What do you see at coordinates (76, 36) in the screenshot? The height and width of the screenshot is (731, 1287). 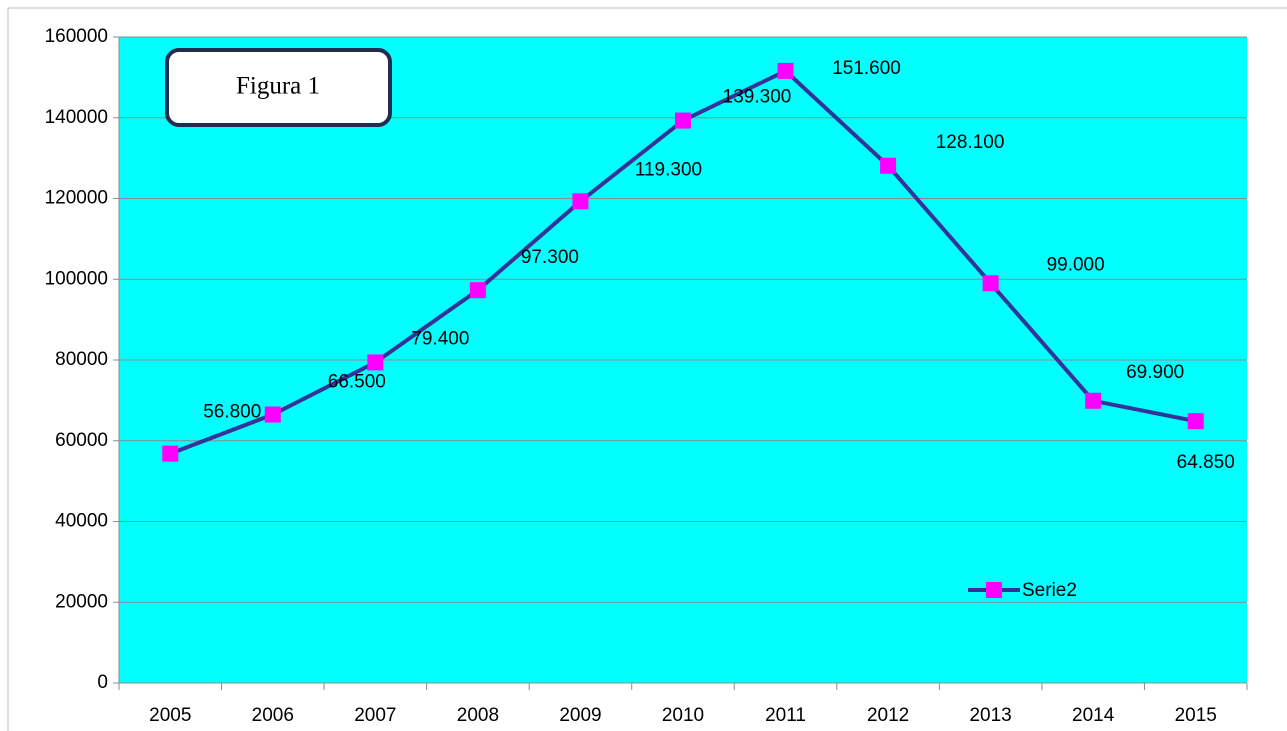 I see `y-tick-label: 160000` at bounding box center [76, 36].